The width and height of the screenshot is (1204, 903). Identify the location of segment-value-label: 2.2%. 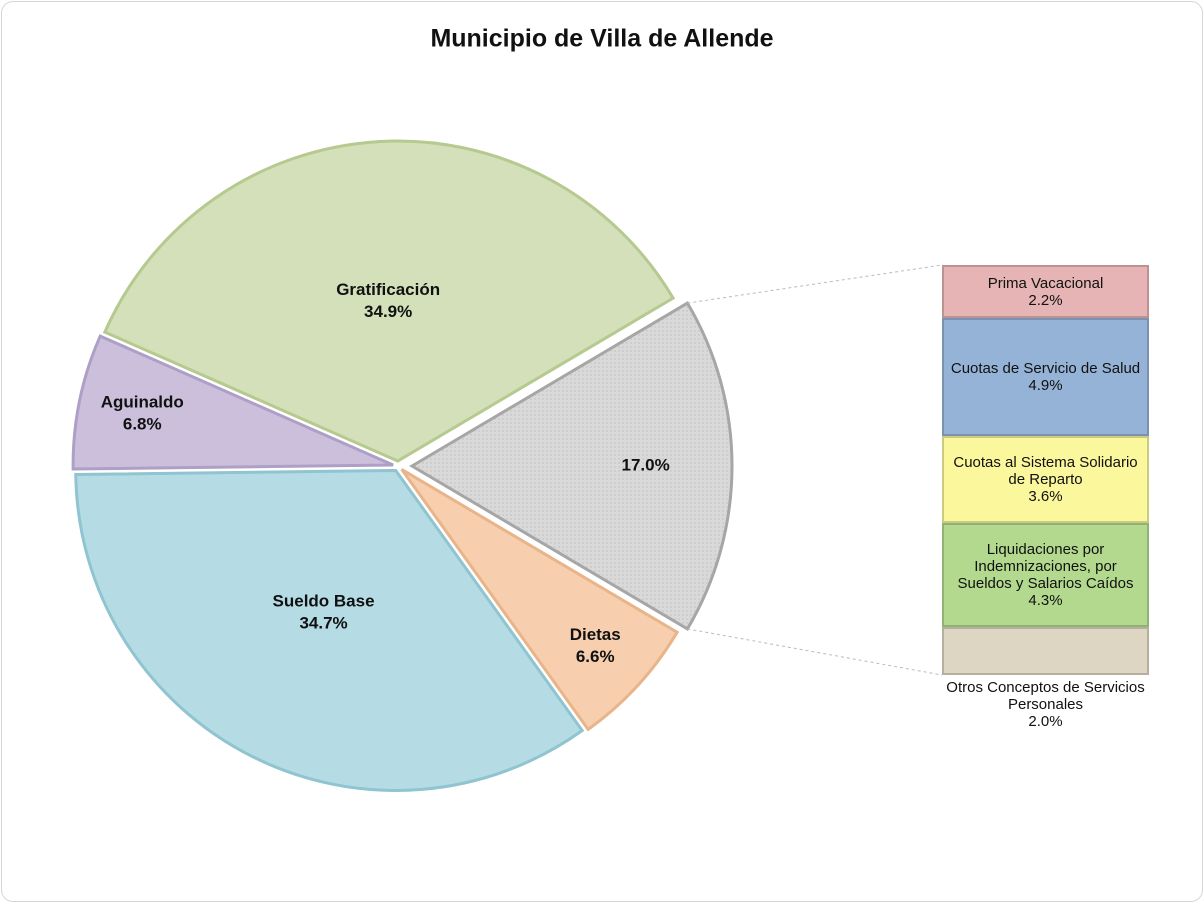
(1045, 300).